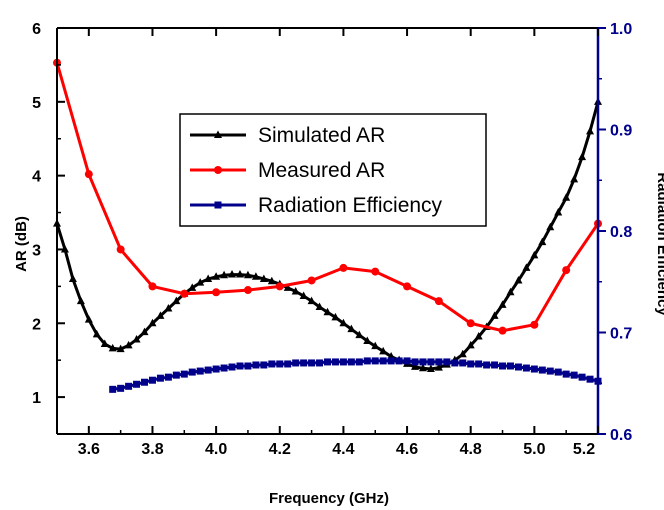  What do you see at coordinates (21, 244) in the screenshot?
I see `y-axis-title: AR (dB)` at bounding box center [21, 244].